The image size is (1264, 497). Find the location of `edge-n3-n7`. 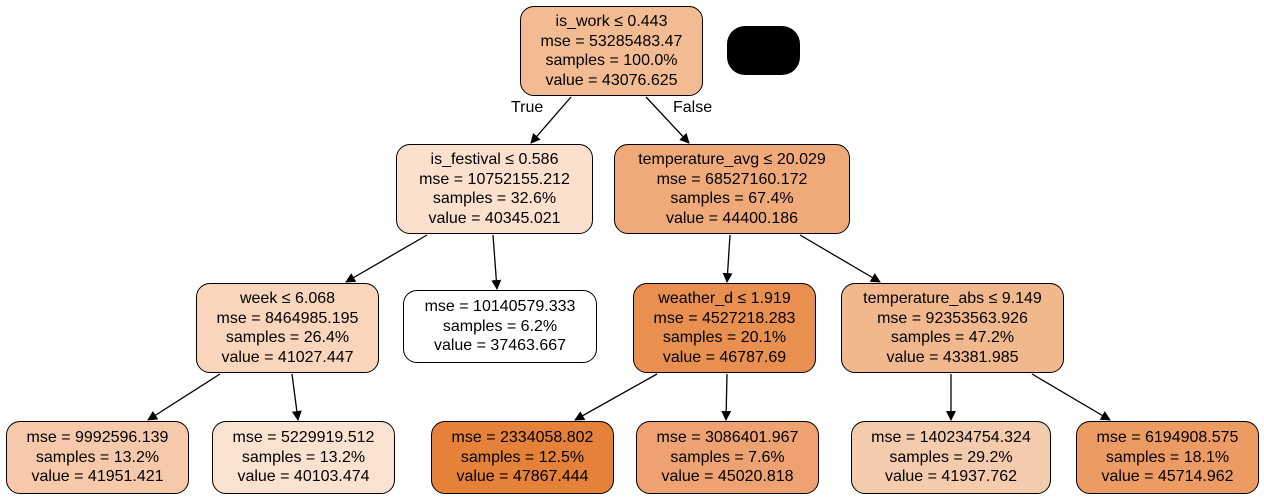

edge-n3-n7 is located at coordinates (184, 397).